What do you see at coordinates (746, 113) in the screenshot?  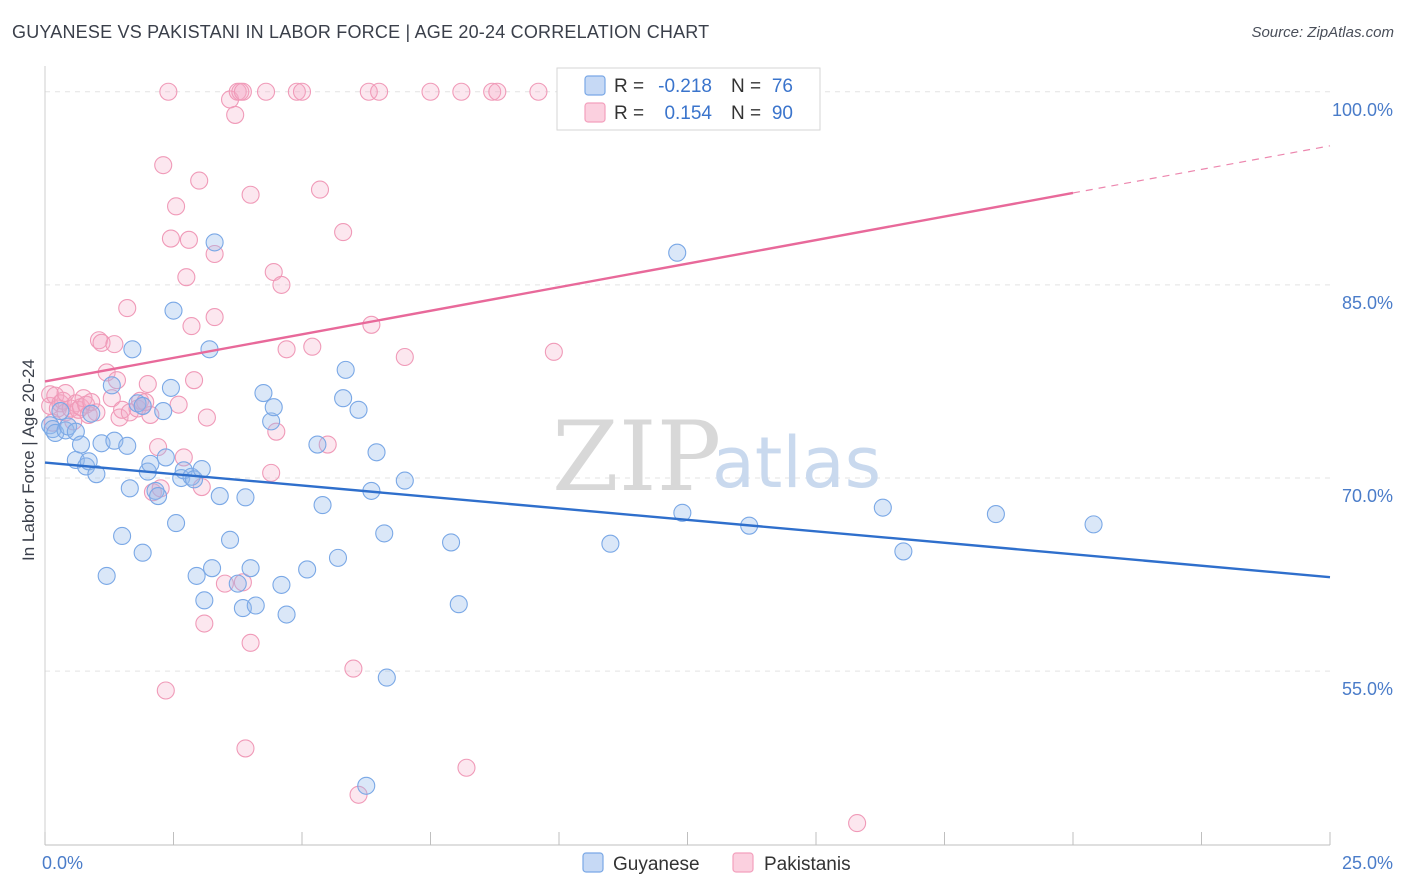 I see `legend-n-label-2: N =` at bounding box center [746, 113].